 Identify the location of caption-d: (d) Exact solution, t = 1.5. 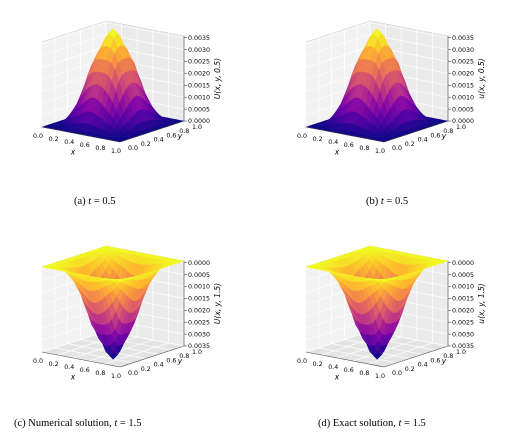
(372, 423).